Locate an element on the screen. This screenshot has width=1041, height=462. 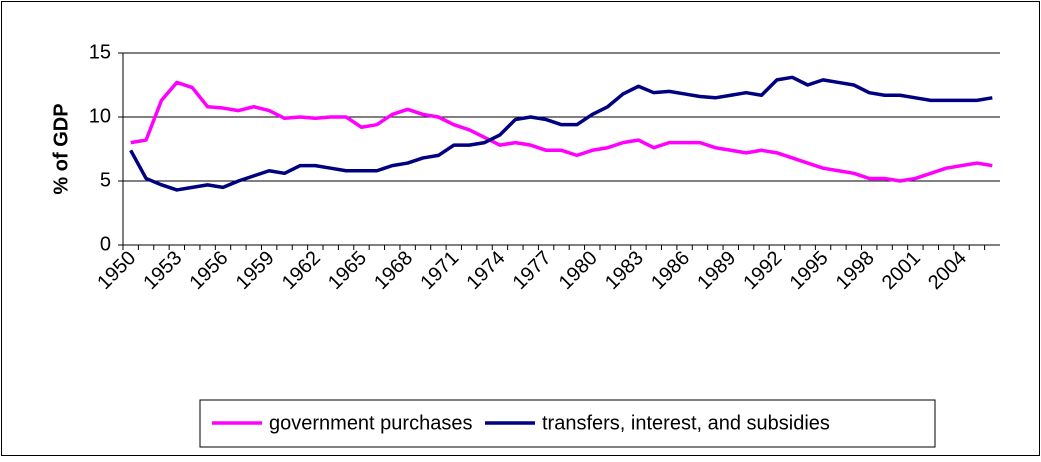
legend-label: transfers, interest, and subsidies is located at coordinates (686, 423).